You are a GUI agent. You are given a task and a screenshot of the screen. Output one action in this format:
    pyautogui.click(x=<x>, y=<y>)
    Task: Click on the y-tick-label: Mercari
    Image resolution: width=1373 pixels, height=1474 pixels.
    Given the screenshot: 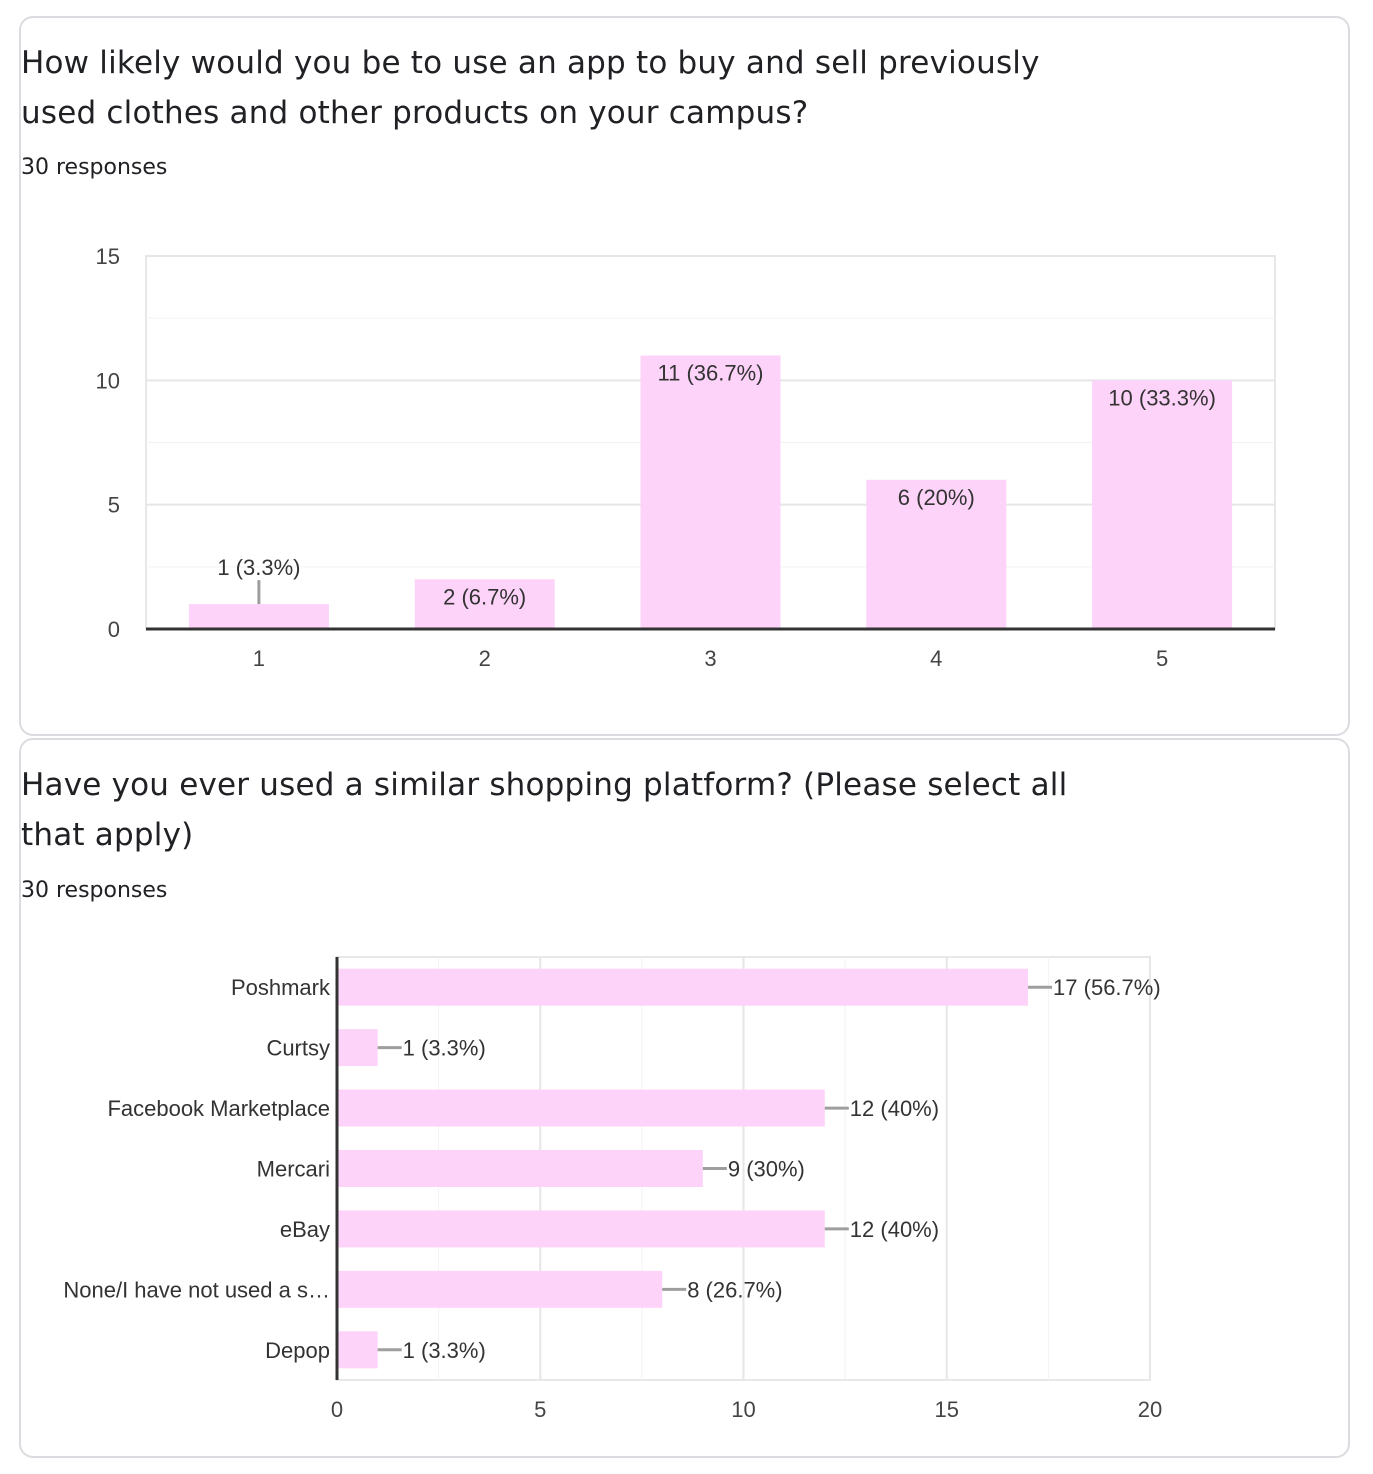 What is the action you would take?
    pyautogui.click(x=293, y=1169)
    